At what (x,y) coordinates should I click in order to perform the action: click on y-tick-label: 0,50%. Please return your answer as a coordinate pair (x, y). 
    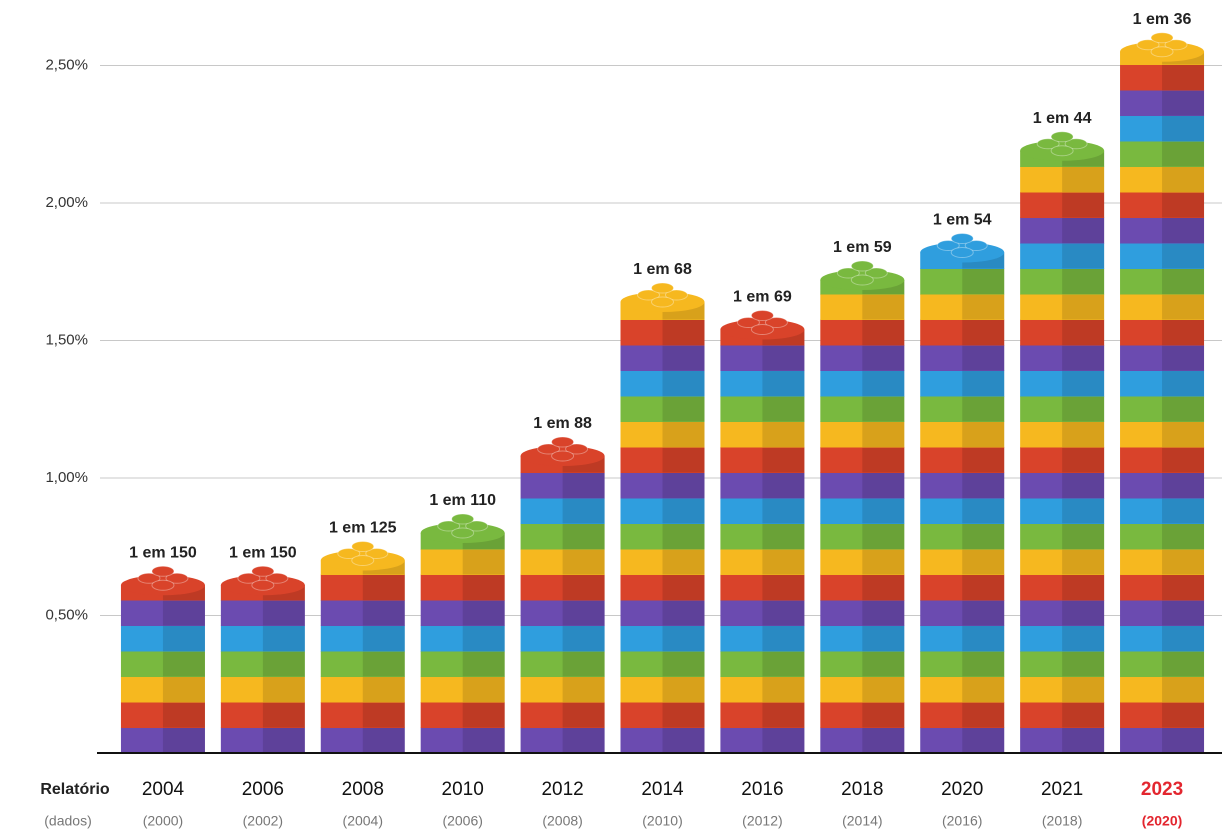
    Looking at the image, I should click on (66, 614).